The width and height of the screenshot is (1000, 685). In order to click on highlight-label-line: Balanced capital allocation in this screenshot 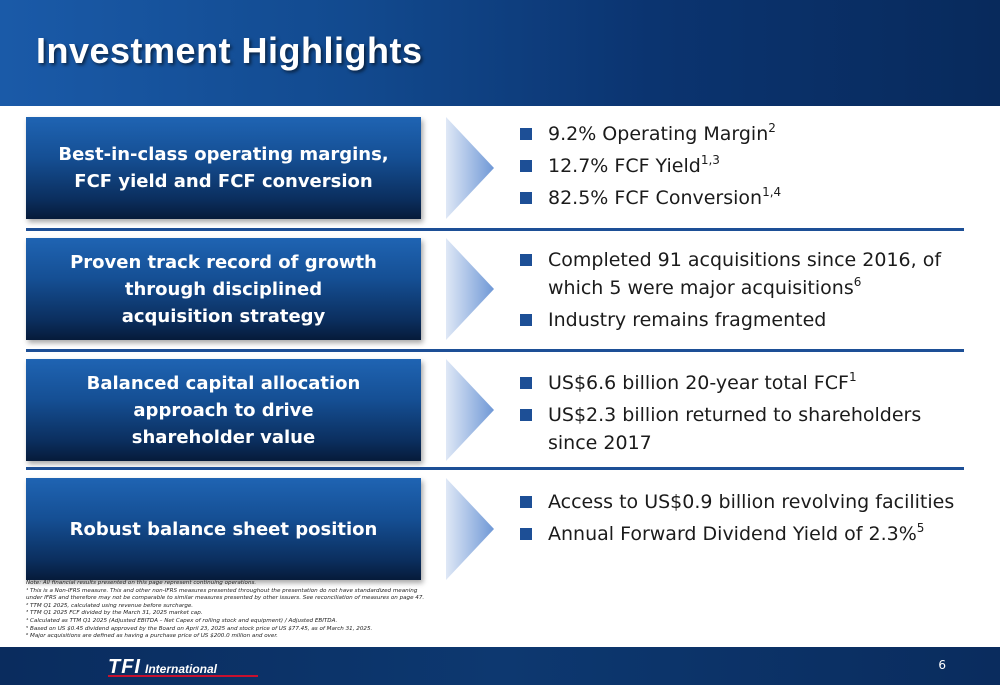, I will do `click(223, 383)`.